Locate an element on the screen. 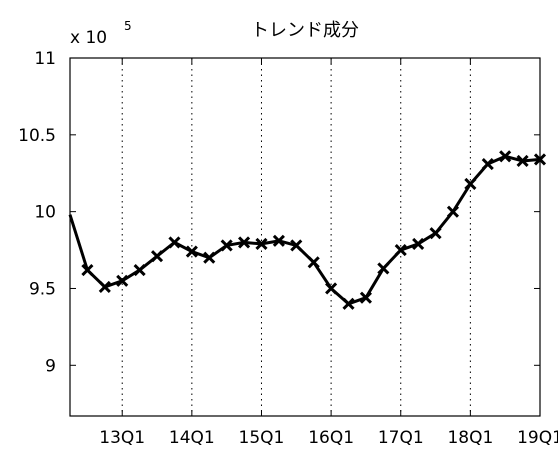  axis-multiplier: x 10 is located at coordinates (88, 38).